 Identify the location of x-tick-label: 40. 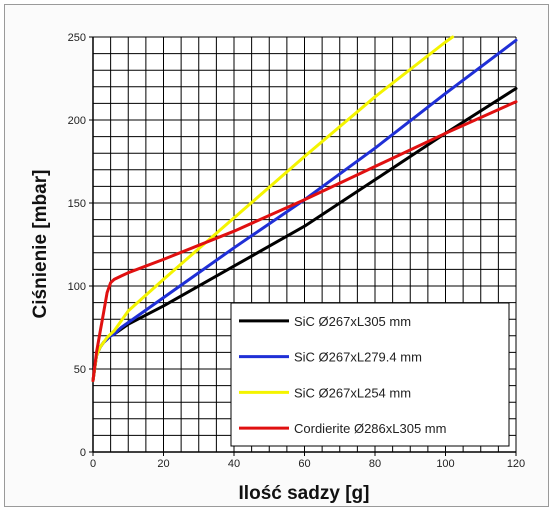
(234, 464).